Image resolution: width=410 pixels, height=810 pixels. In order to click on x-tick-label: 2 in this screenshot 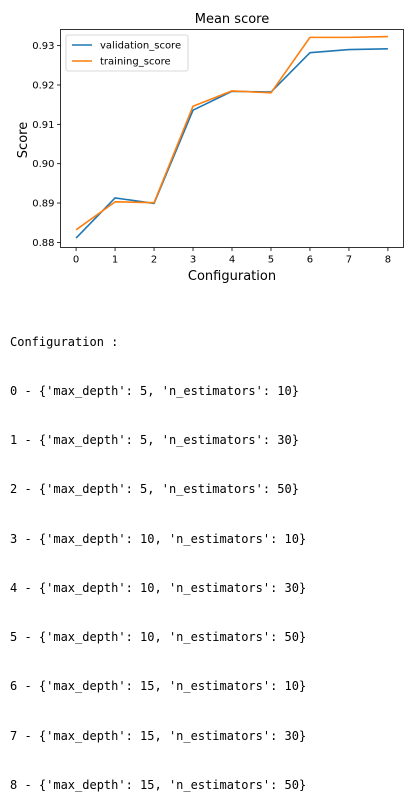, I will do `click(154, 260)`.